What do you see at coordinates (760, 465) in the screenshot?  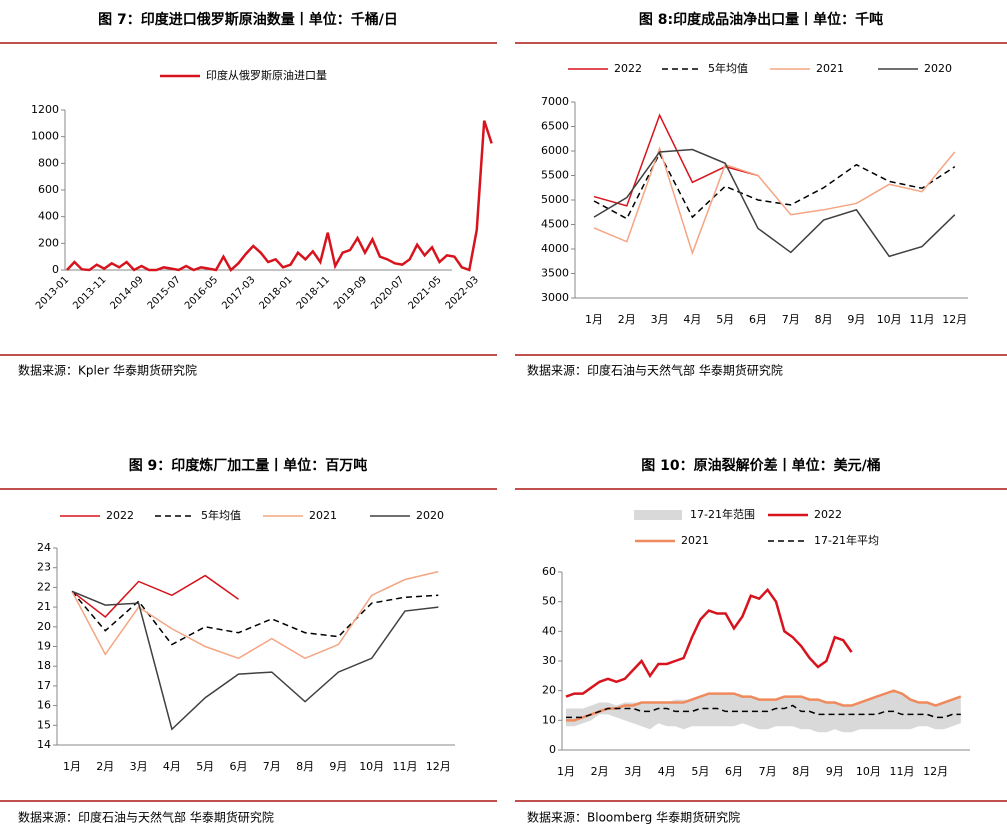 I see `chart-title: 图 10：原油裂解价差丨单位：美元/桶` at bounding box center [760, 465].